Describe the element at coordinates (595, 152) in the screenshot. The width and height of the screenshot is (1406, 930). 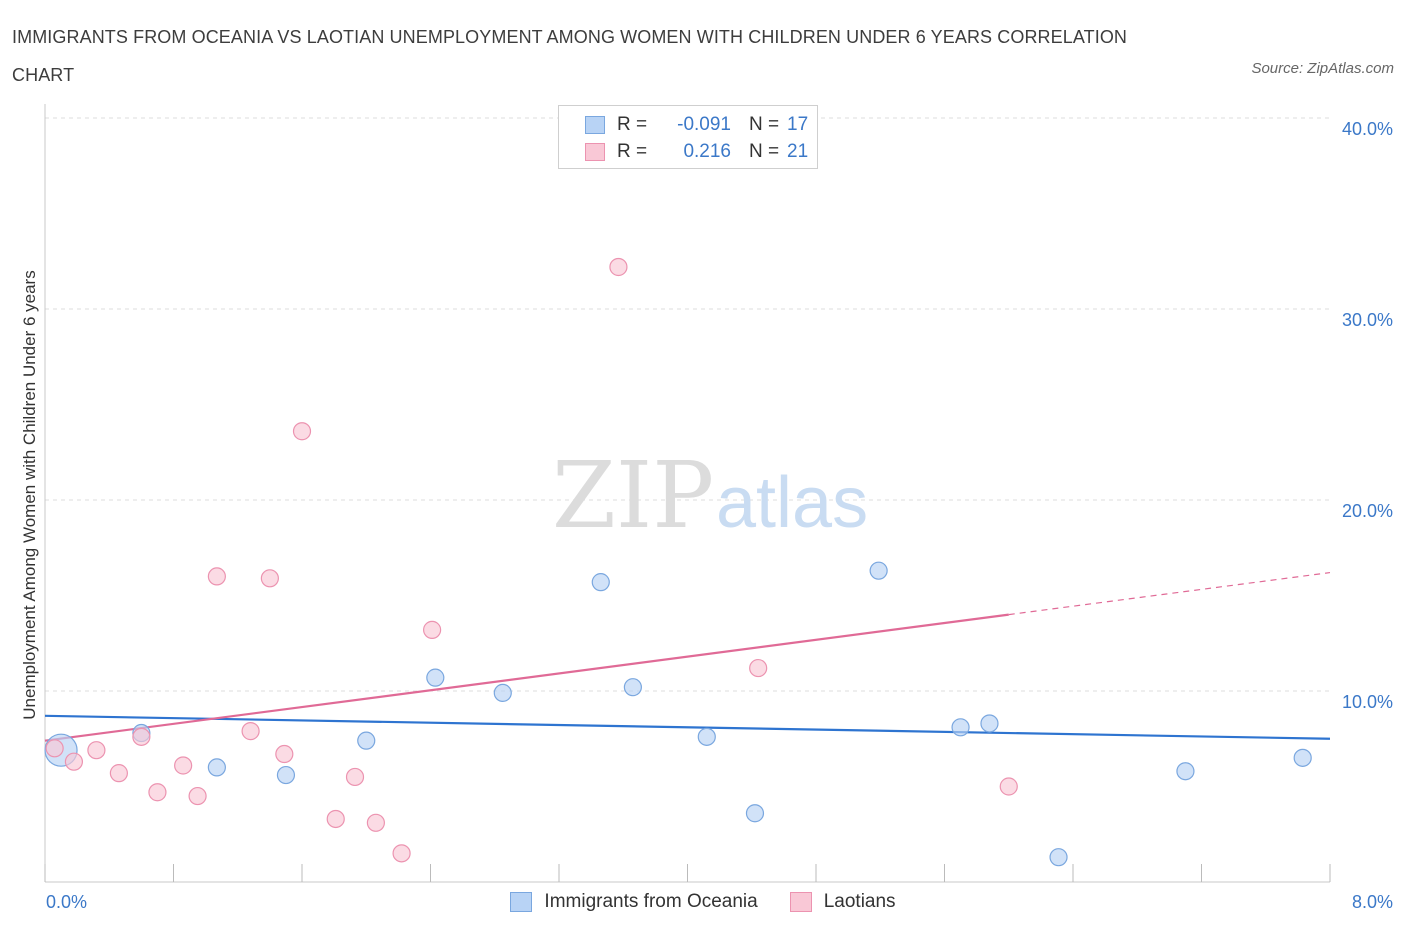
I see `legend-swatch-pink` at that location.